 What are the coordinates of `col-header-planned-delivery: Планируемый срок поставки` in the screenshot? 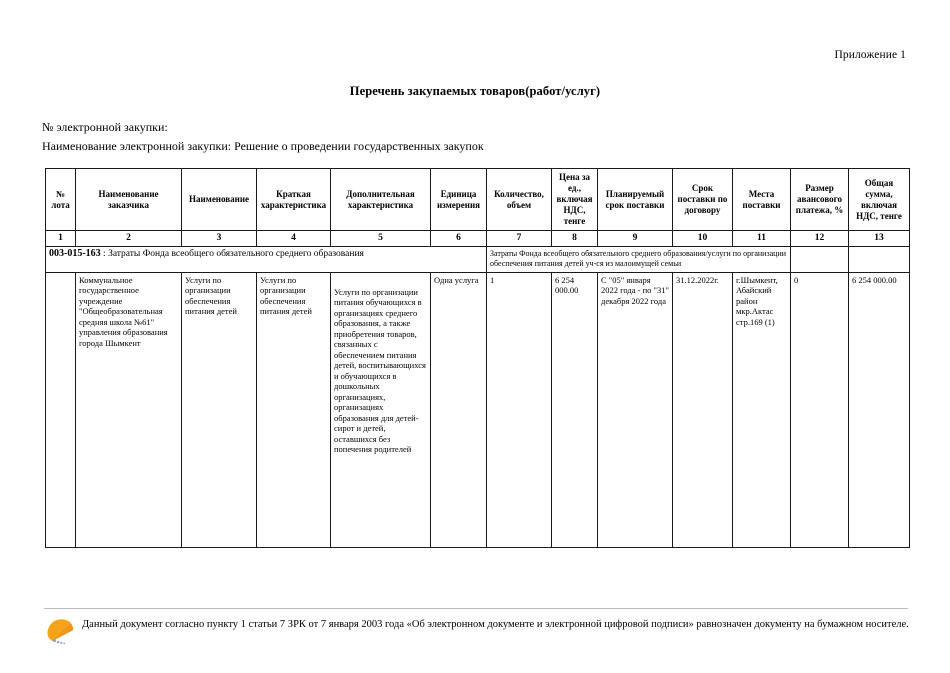 It's located at (635, 199).